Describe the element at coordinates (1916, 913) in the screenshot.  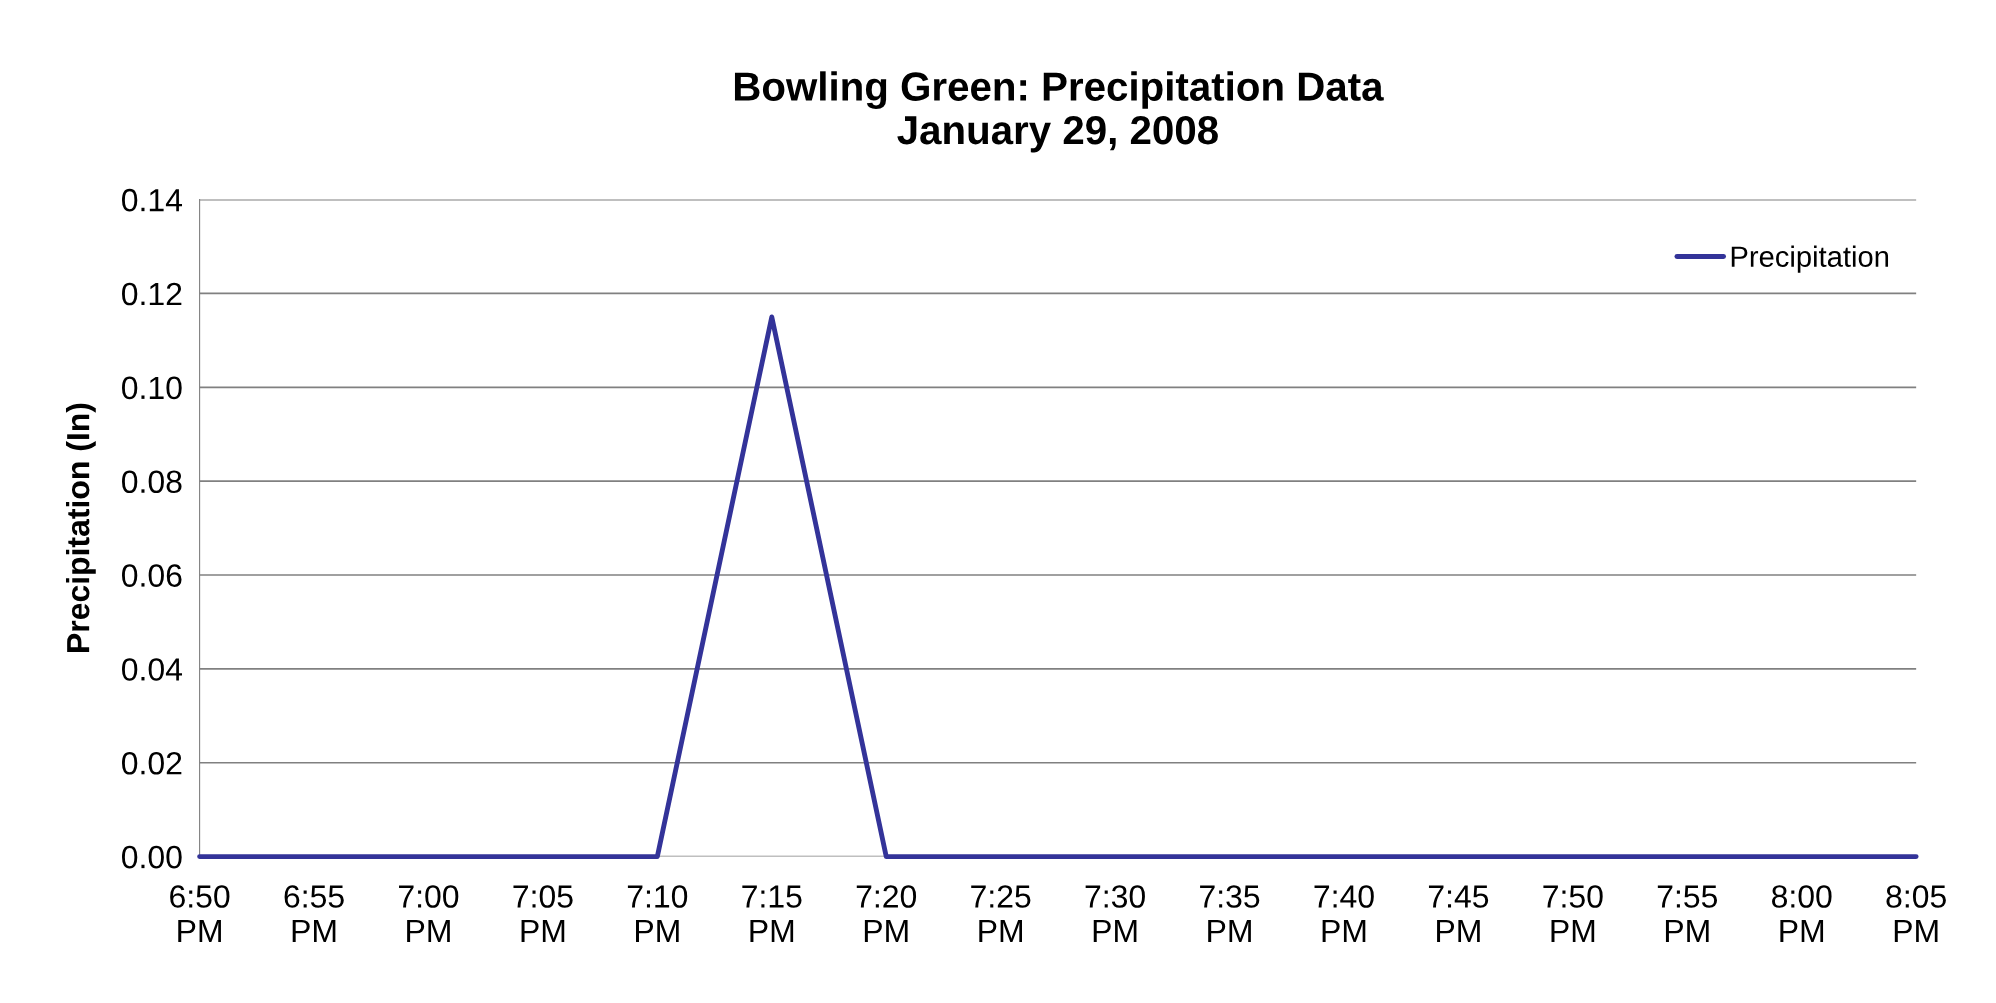
I see `x-tick-label: 8:05 PM` at that location.